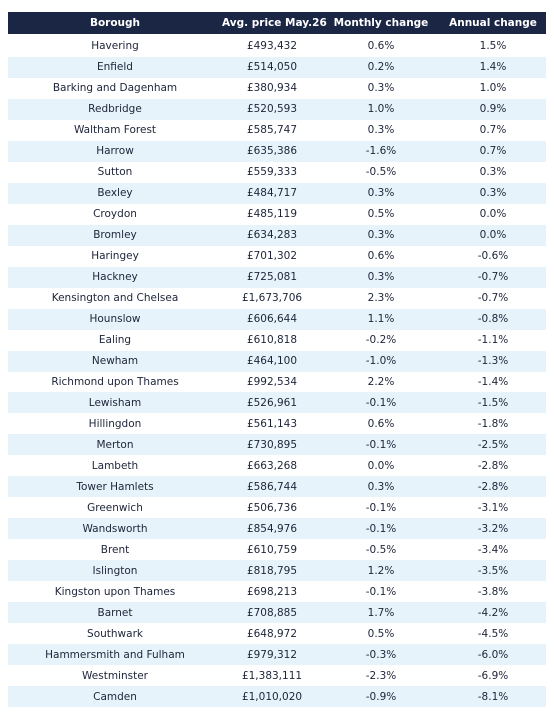 The width and height of the screenshot is (554, 718). What do you see at coordinates (115, 381) in the screenshot?
I see `table-cell: Richmond upon Thames` at bounding box center [115, 381].